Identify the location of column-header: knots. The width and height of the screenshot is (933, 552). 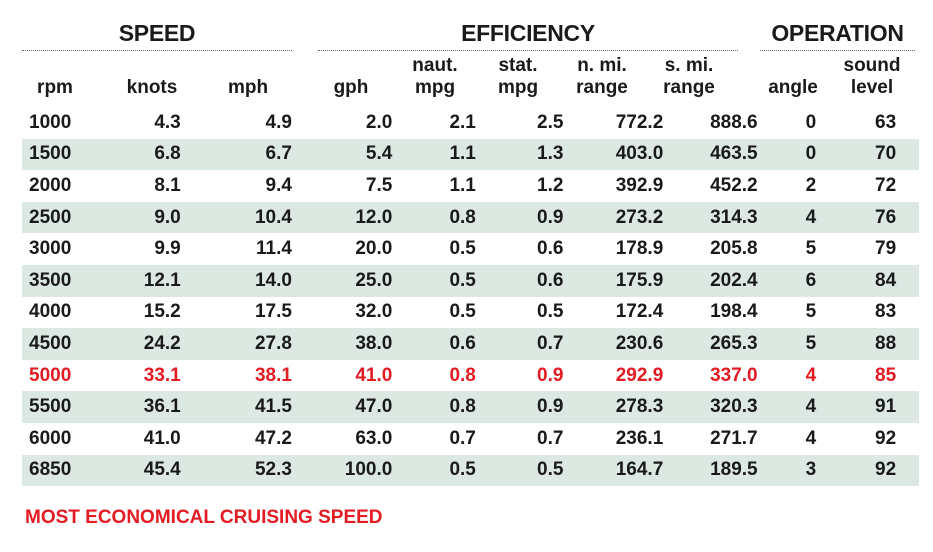
(152, 88).